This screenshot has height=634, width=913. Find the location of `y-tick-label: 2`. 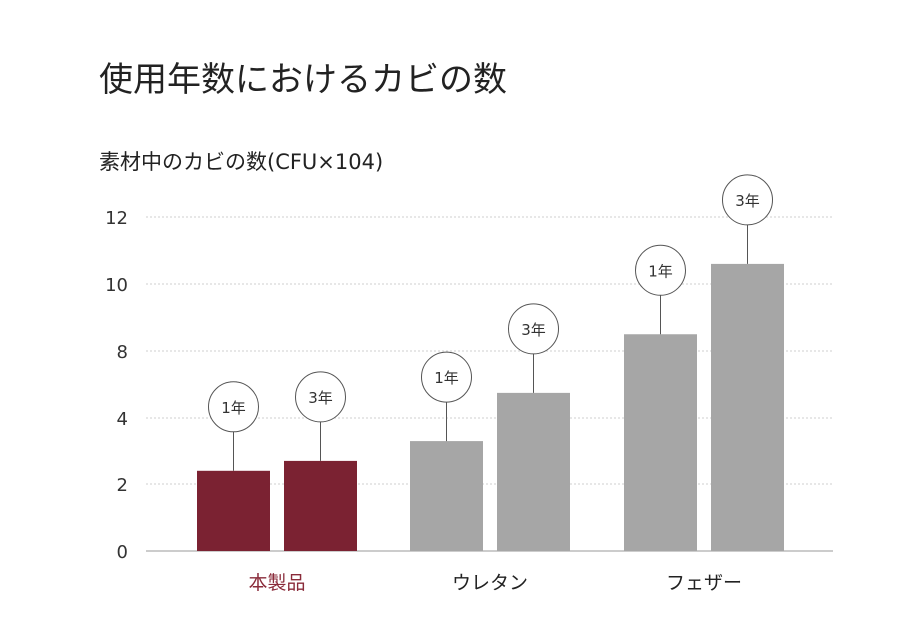

y-tick-label: 2 is located at coordinates (122, 485).